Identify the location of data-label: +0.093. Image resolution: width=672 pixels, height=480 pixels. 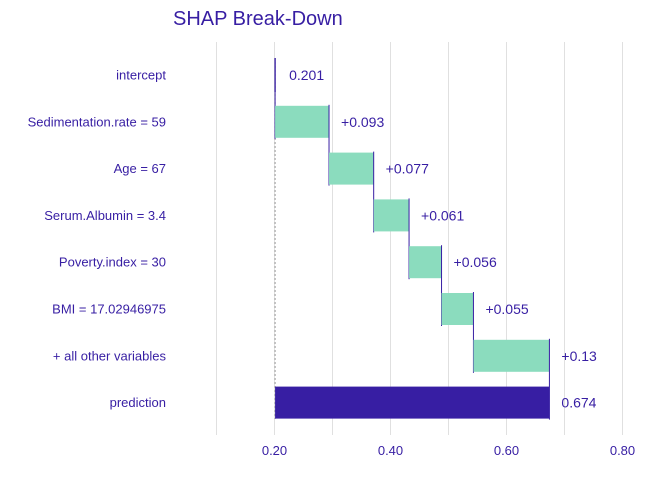
(362, 122).